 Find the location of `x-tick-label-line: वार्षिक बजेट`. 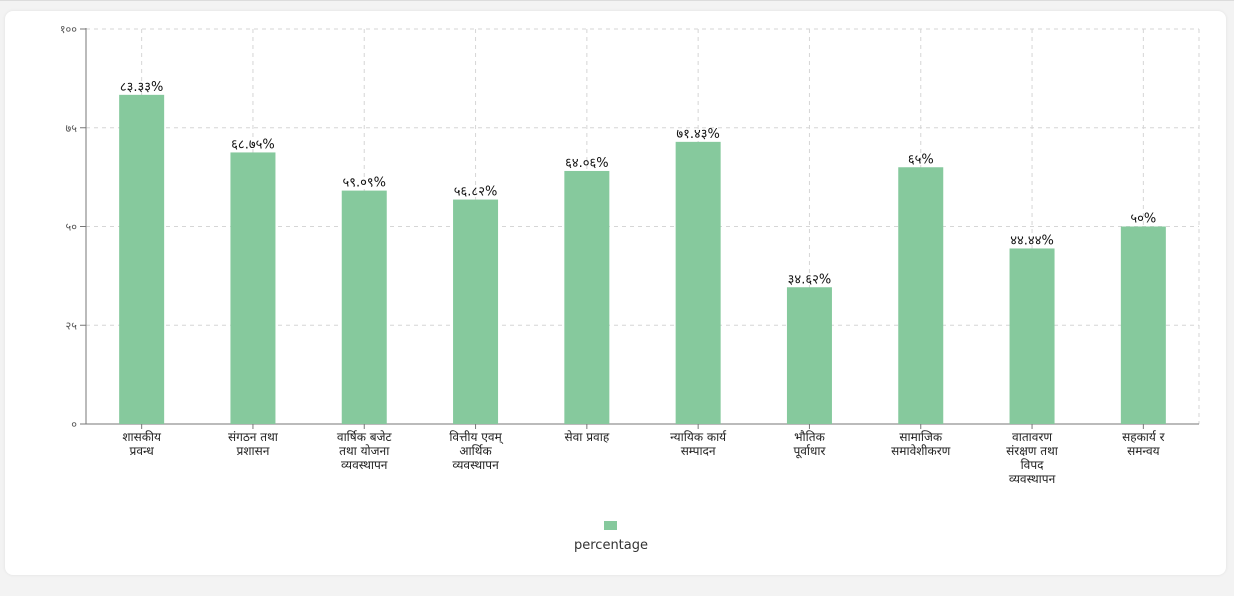

x-tick-label-line: वार्षिक बजेट is located at coordinates (365, 437).